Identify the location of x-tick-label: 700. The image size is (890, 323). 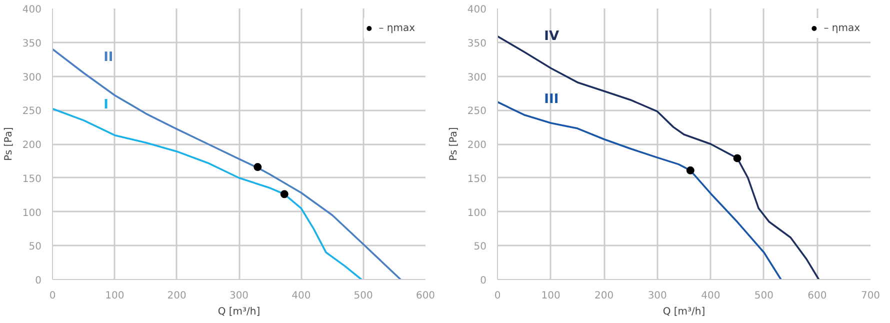
(870, 296).